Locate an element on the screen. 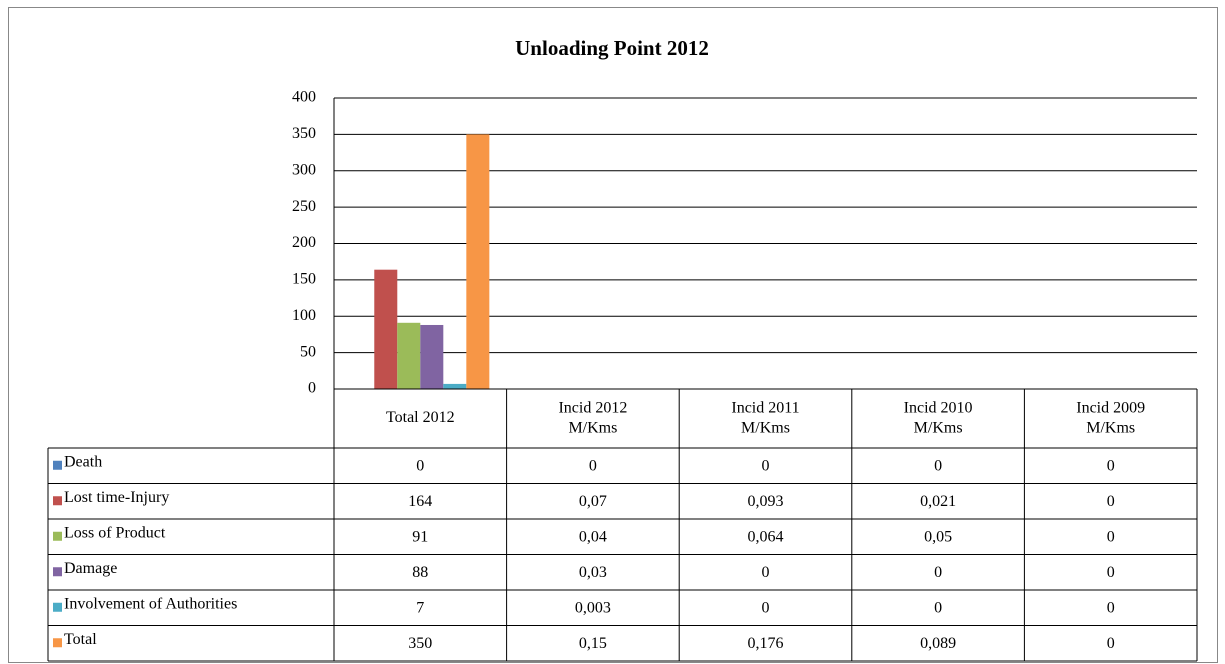 This screenshot has width=1225, height=664. x-tick-label: Total 2012 is located at coordinates (420, 417).